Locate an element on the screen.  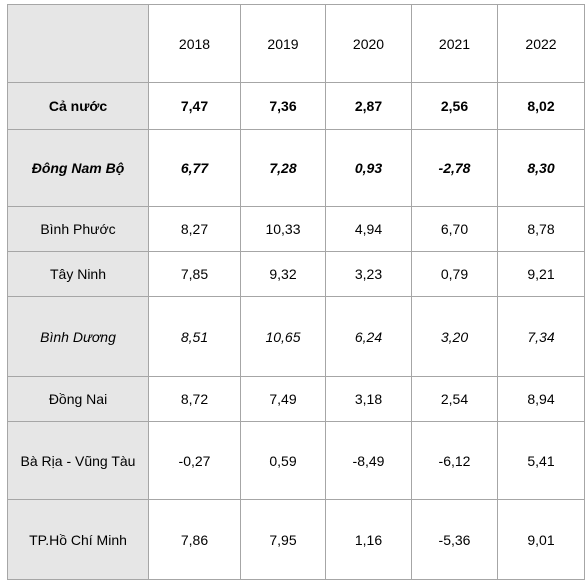
value-cell: 2,87 is located at coordinates (368, 106).